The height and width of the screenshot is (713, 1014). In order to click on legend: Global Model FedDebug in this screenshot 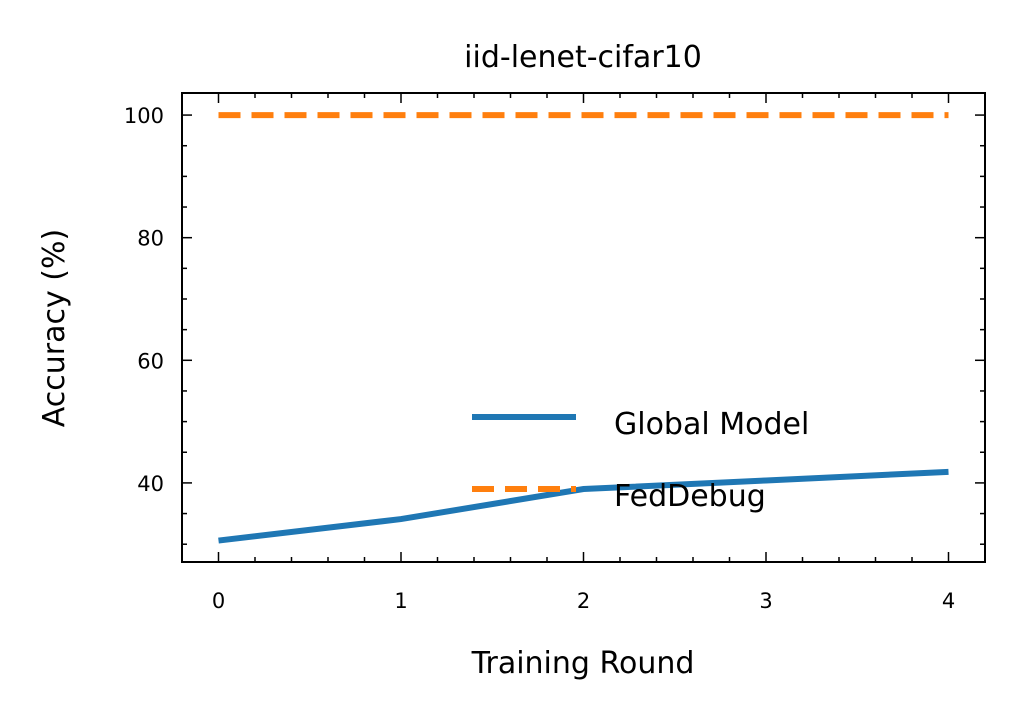, I will do `click(640, 460)`.